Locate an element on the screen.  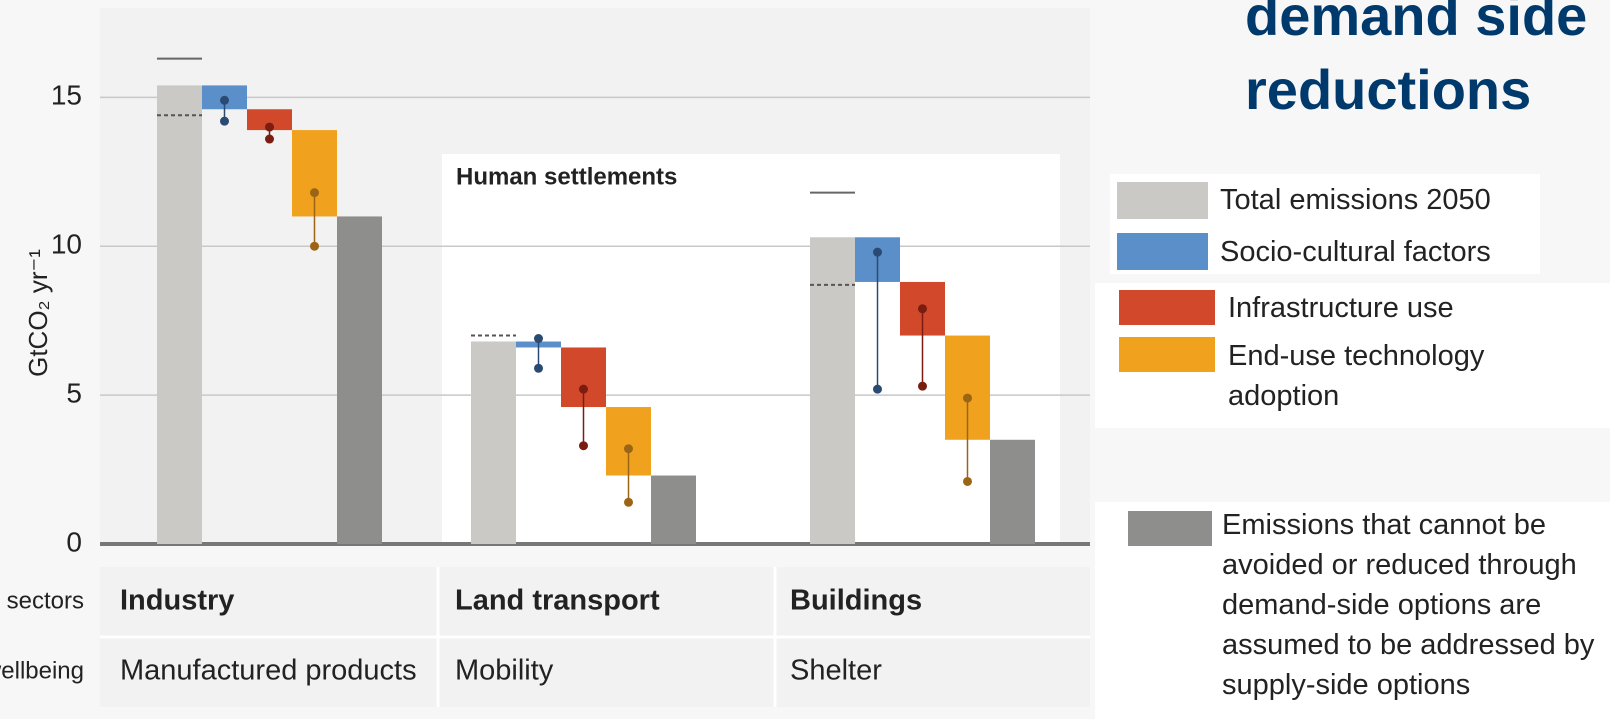
y-tick-label: 15 is located at coordinates (66, 95).